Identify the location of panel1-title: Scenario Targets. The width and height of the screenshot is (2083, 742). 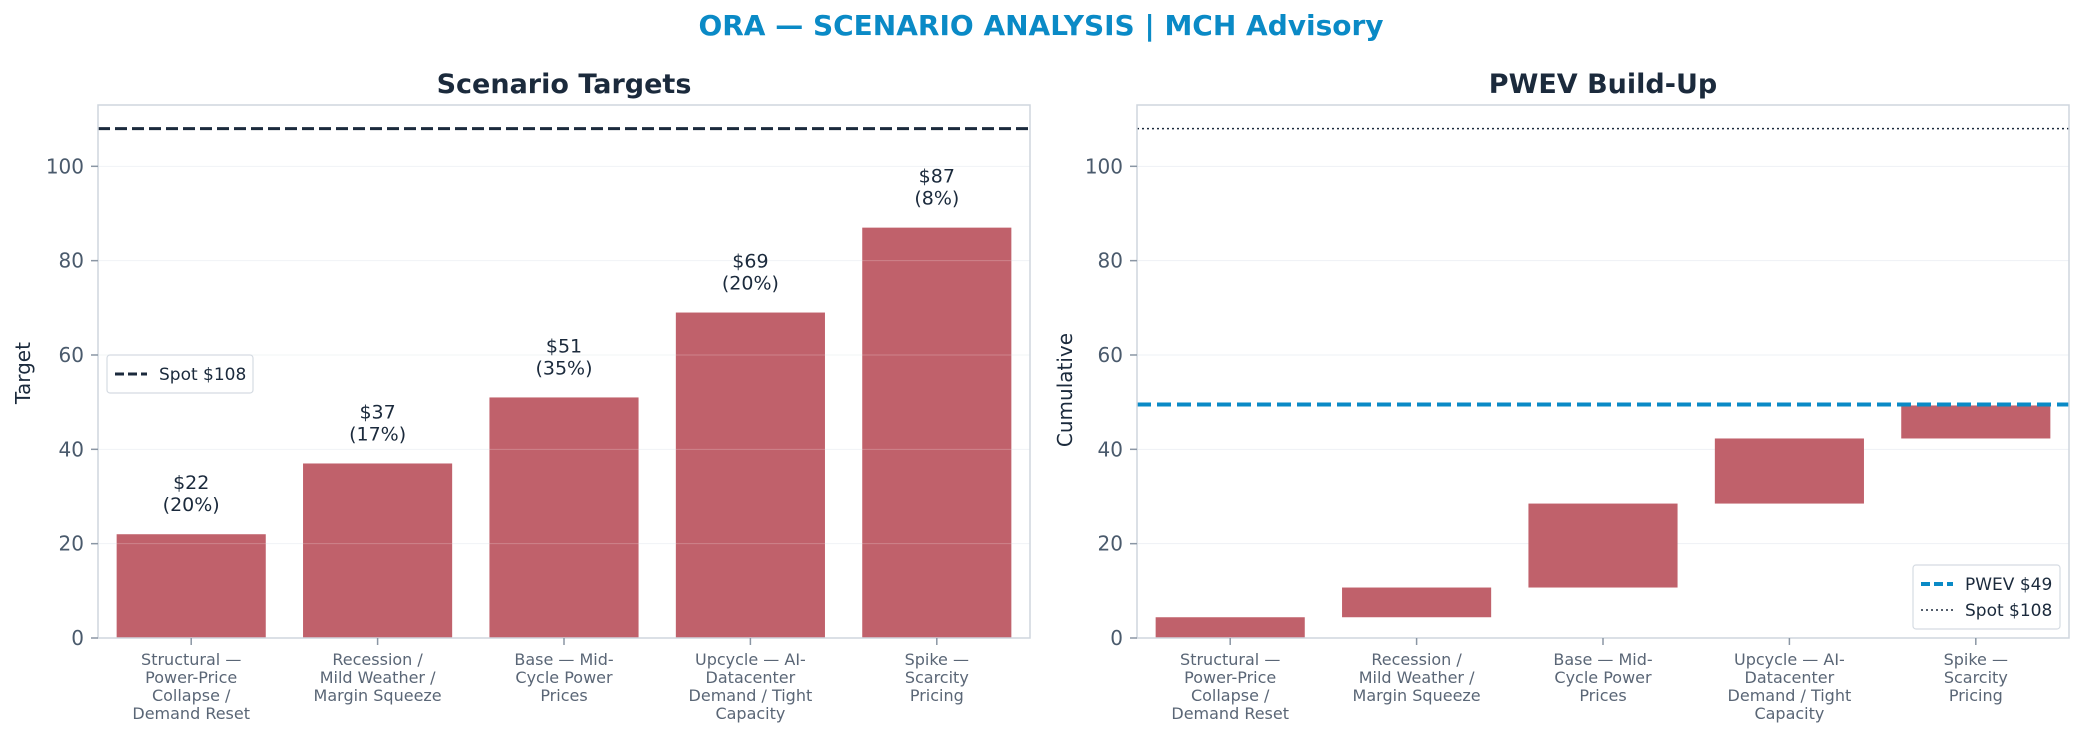
(564, 84).